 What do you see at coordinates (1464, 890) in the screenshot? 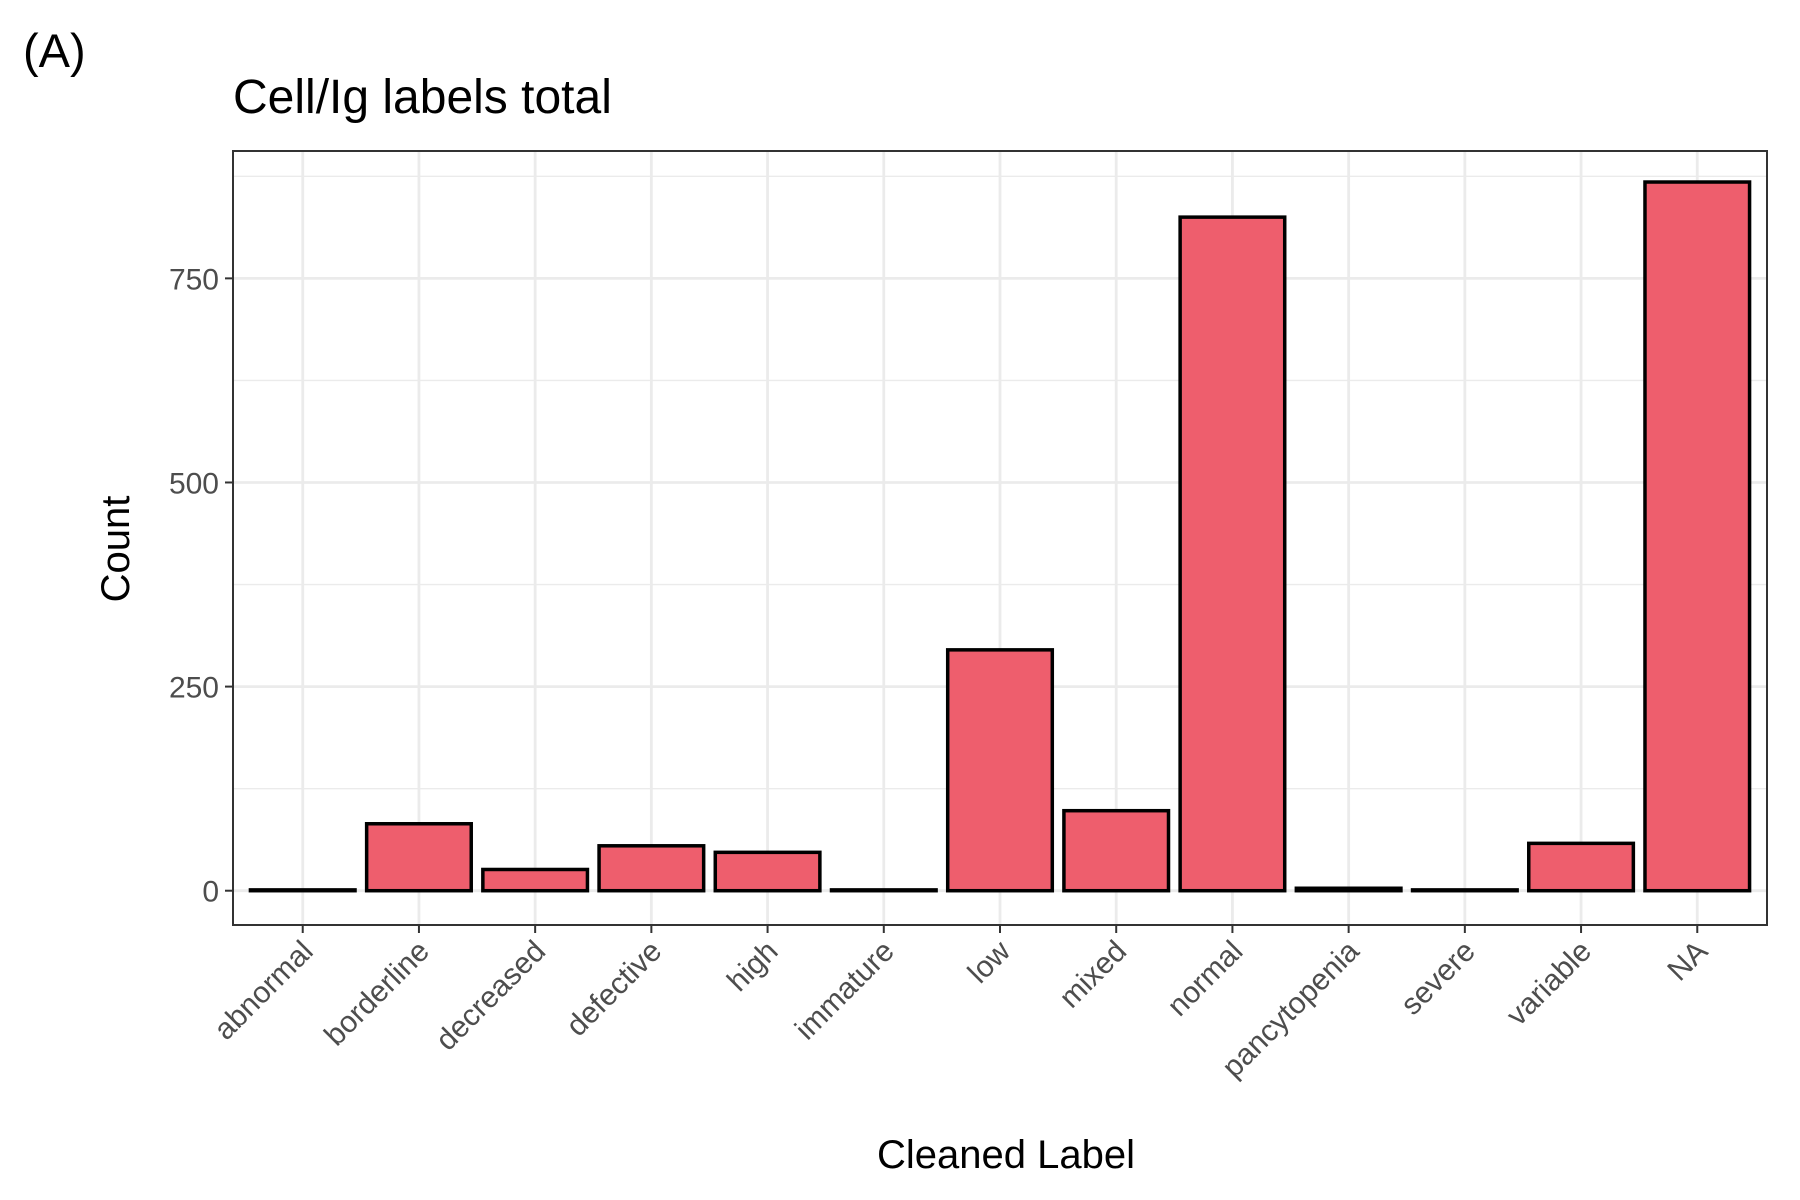
I see `bar-severe` at bounding box center [1464, 890].